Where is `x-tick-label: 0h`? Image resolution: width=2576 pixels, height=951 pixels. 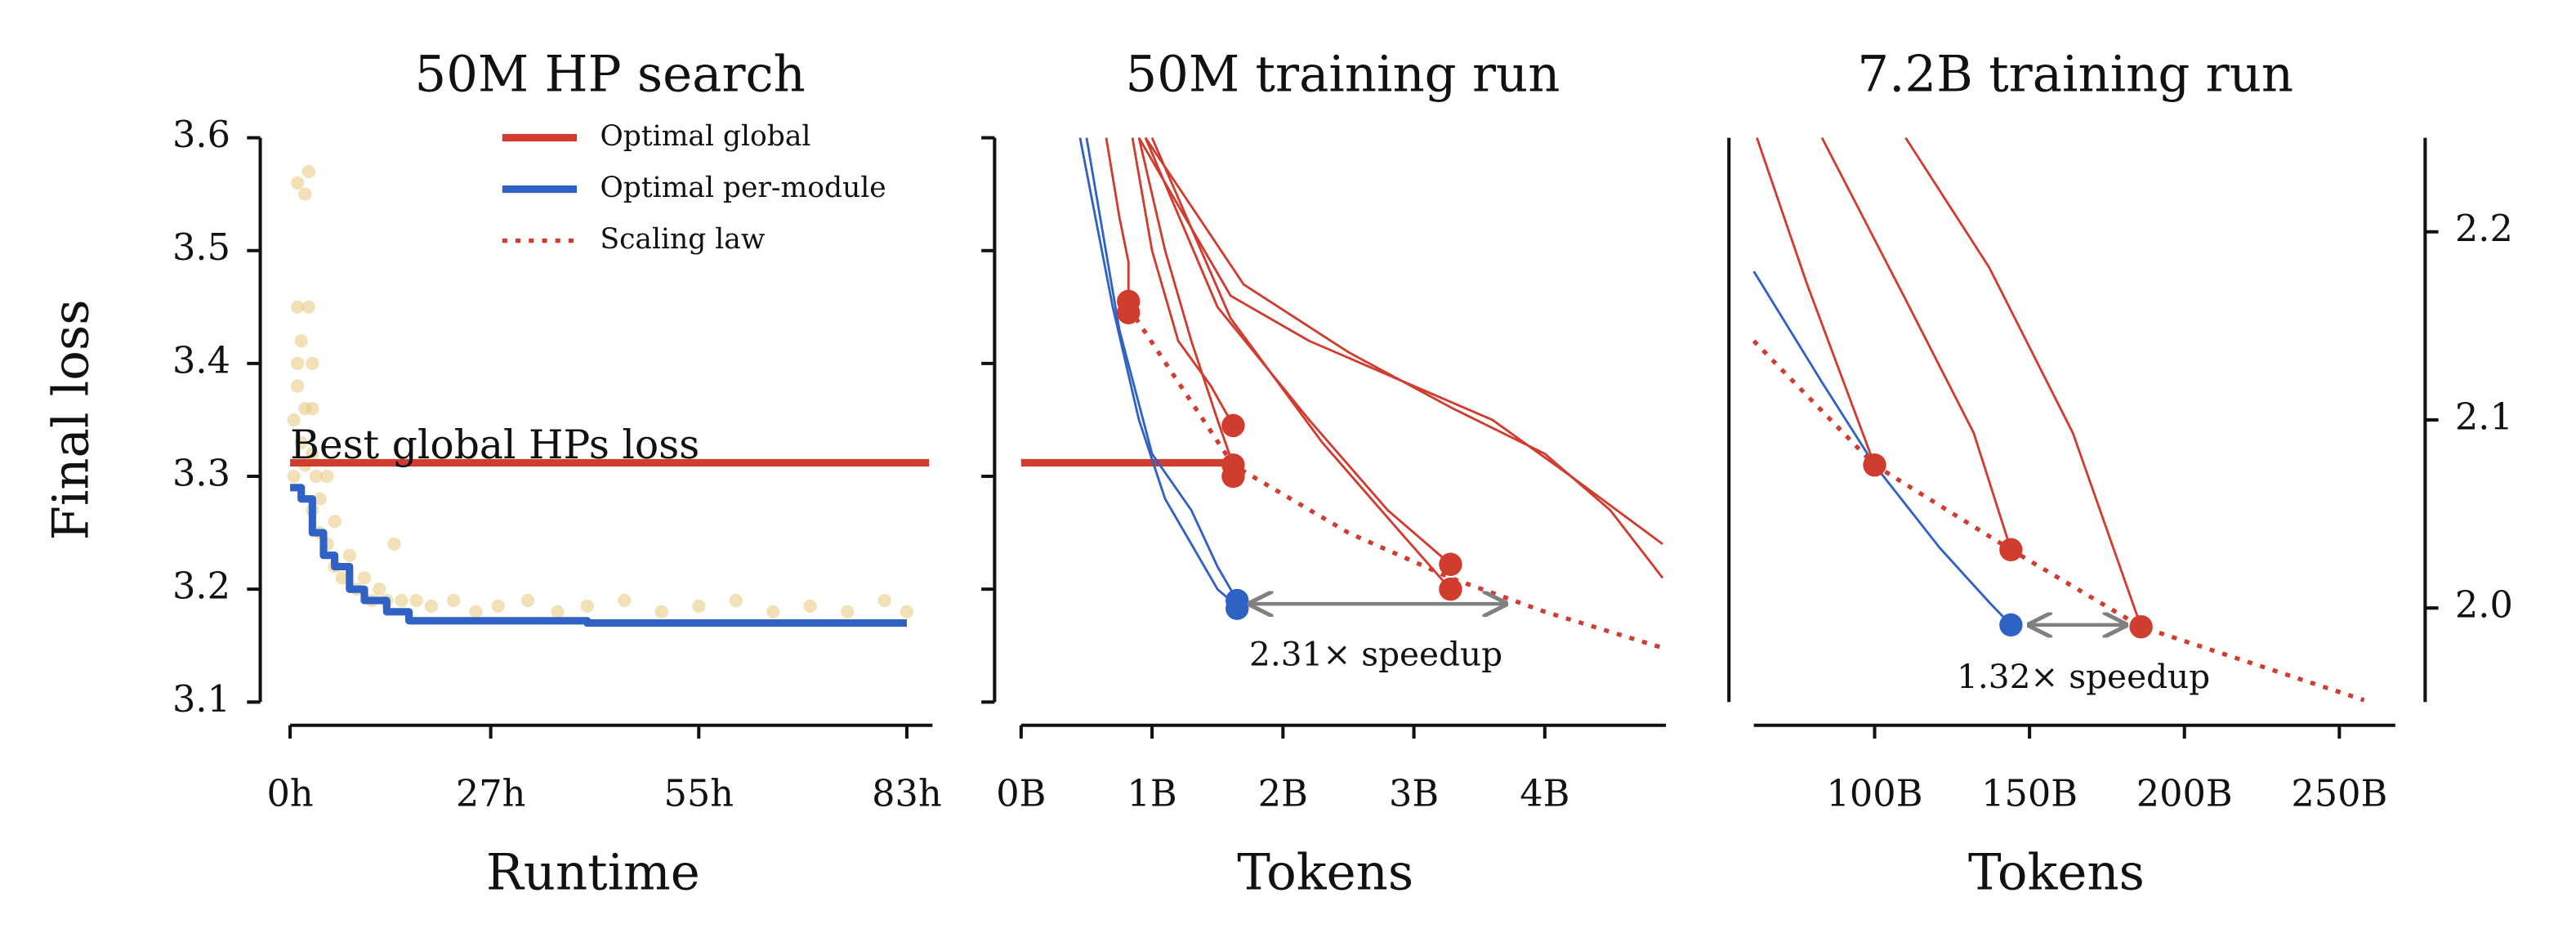 x-tick-label: 0h is located at coordinates (290, 794).